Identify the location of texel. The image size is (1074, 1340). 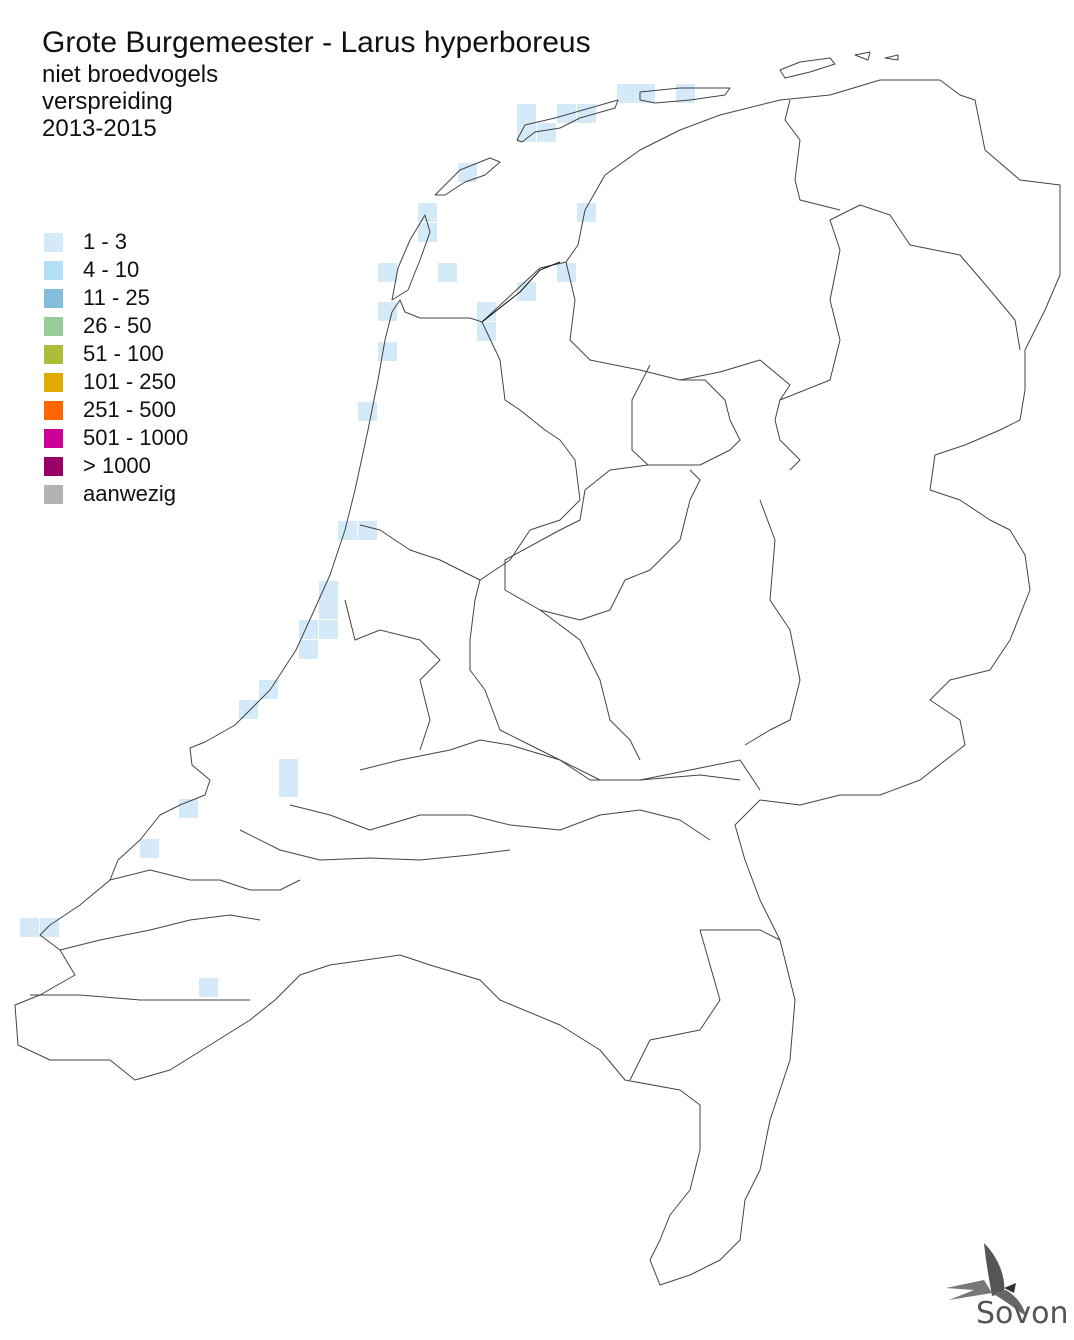
(411, 257).